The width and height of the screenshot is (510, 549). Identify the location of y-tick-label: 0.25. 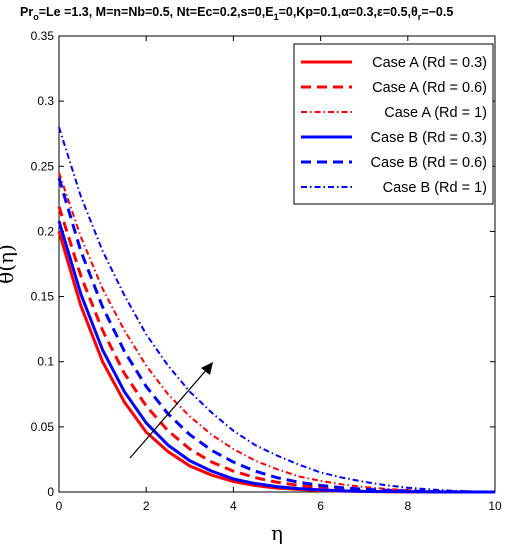
(43, 166).